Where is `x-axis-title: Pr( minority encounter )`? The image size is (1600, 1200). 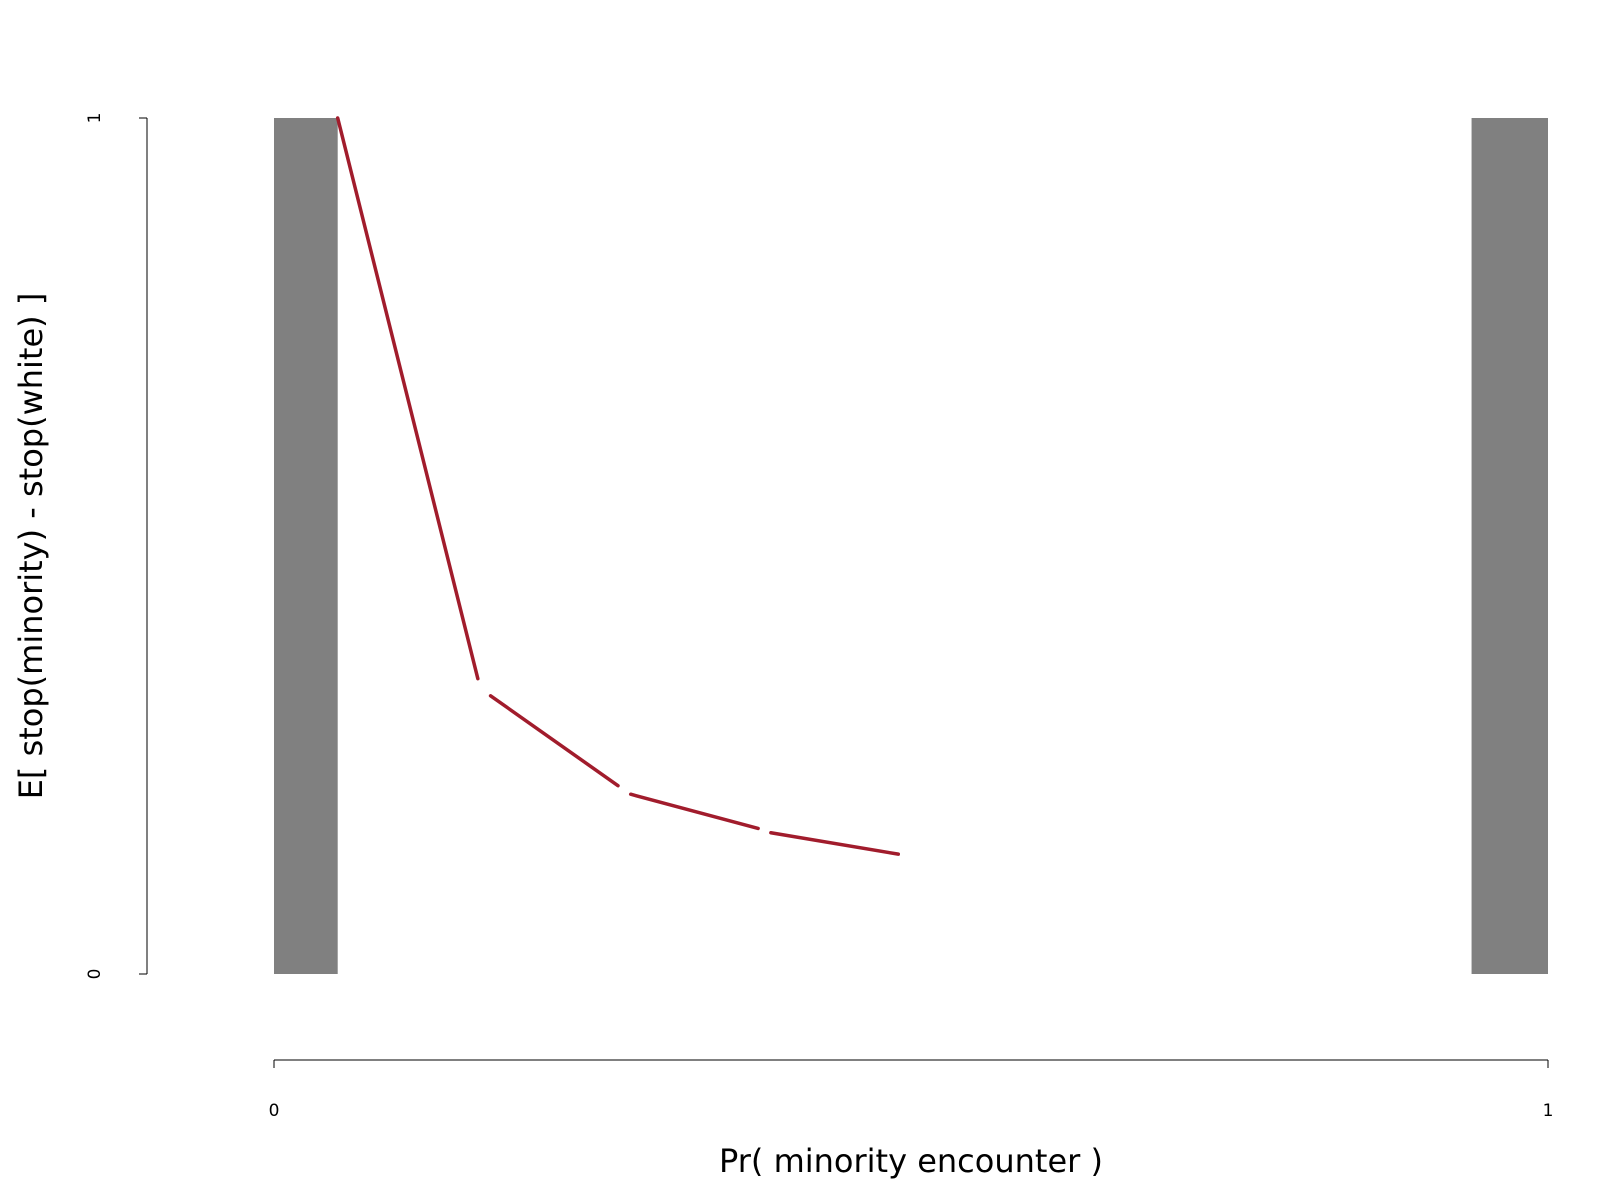 x-axis-title: Pr( minority encounter ) is located at coordinates (911, 1161).